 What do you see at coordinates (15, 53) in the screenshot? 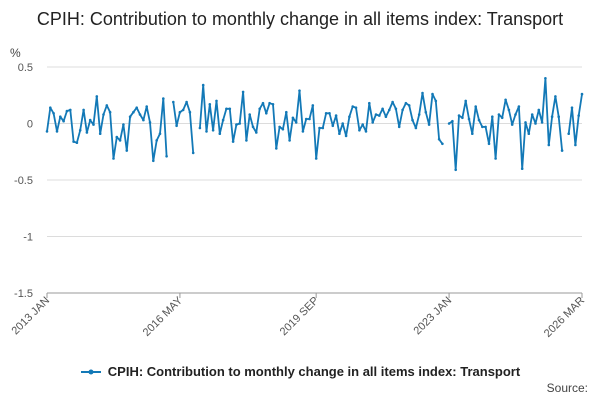
I see `y-axis-unit-label: %` at bounding box center [15, 53].